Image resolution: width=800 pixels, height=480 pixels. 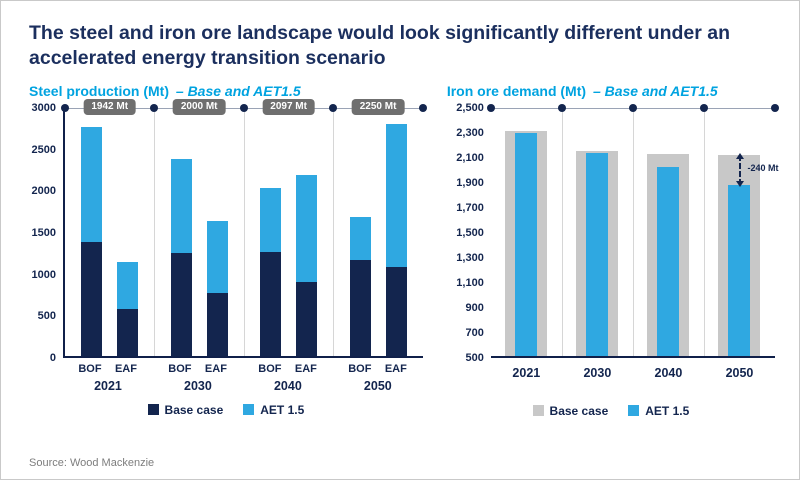 I want to click on steel-bar-2050-eaf, so click(x=396, y=232).